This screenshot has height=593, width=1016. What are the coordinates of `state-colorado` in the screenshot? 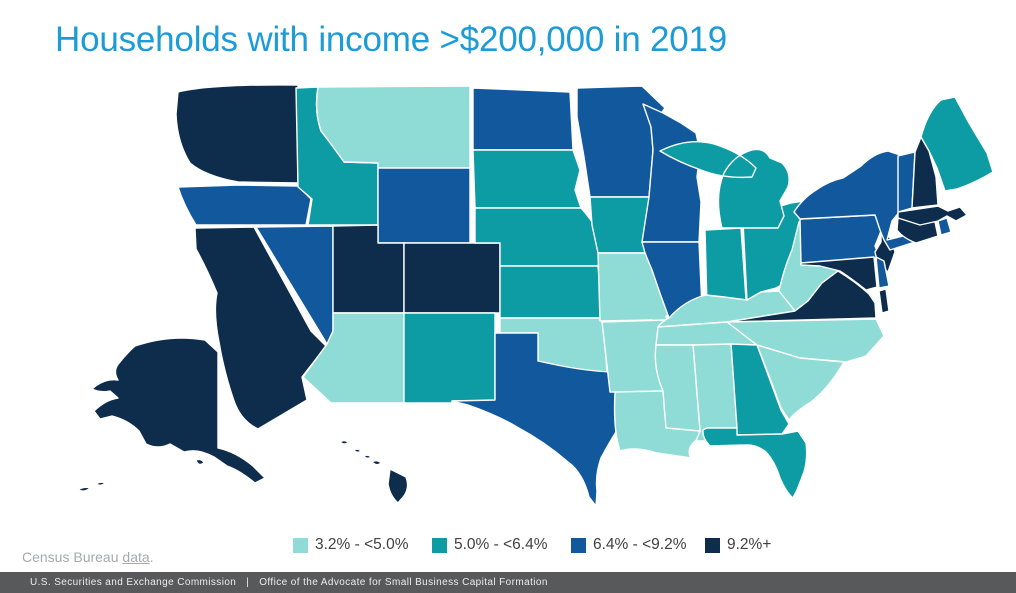 It's located at (452, 278).